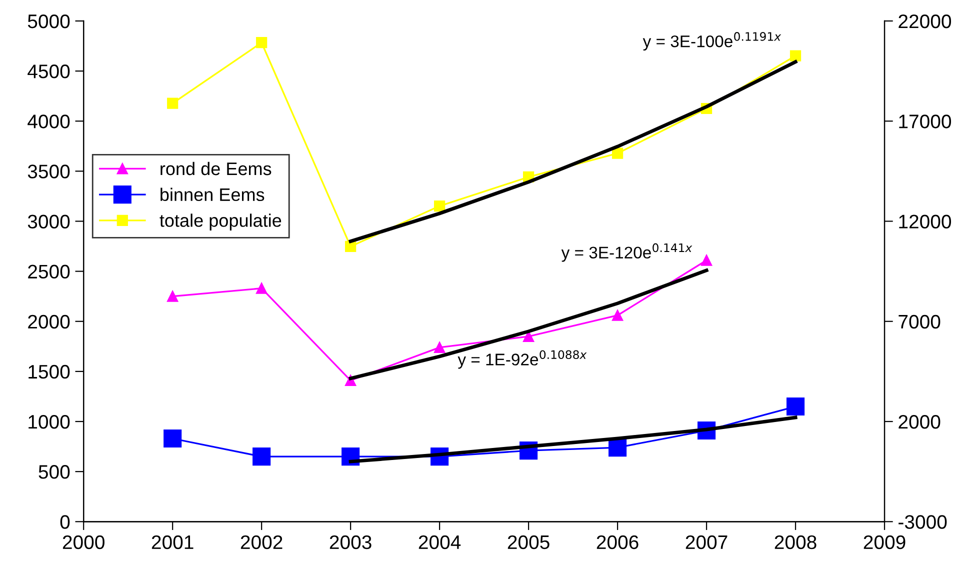 The height and width of the screenshot is (567, 972). What do you see at coordinates (922, 522) in the screenshot?
I see `y2-tick-label: -3000` at bounding box center [922, 522].